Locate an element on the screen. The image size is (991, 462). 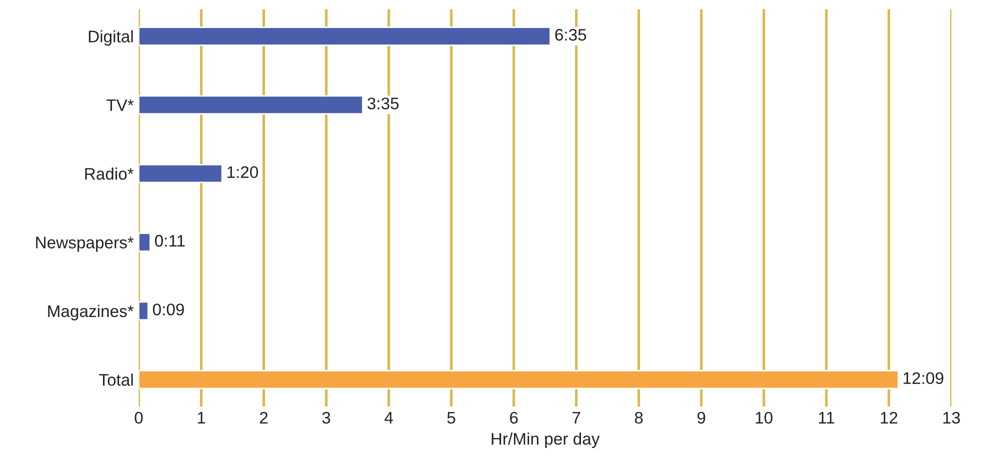
data-label: 1:20 is located at coordinates (243, 172).